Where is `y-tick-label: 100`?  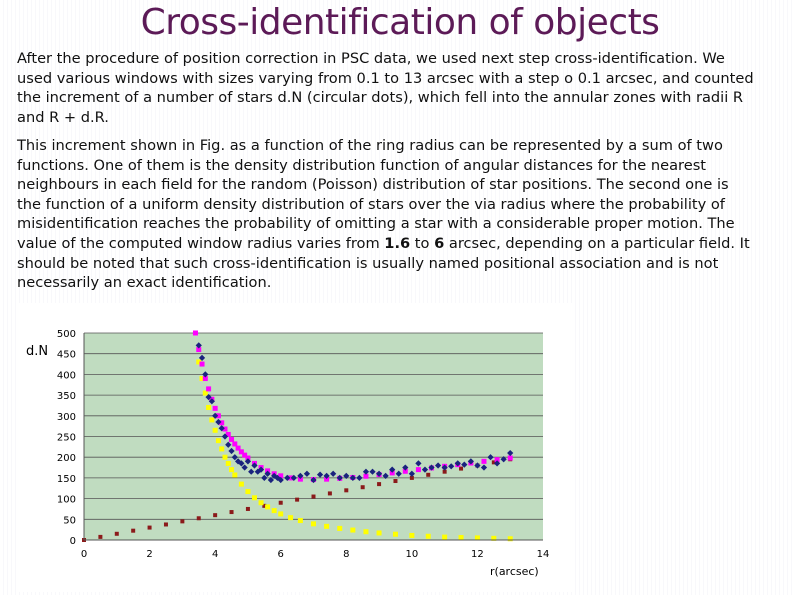 y-tick-label: 100 is located at coordinates (66, 500).